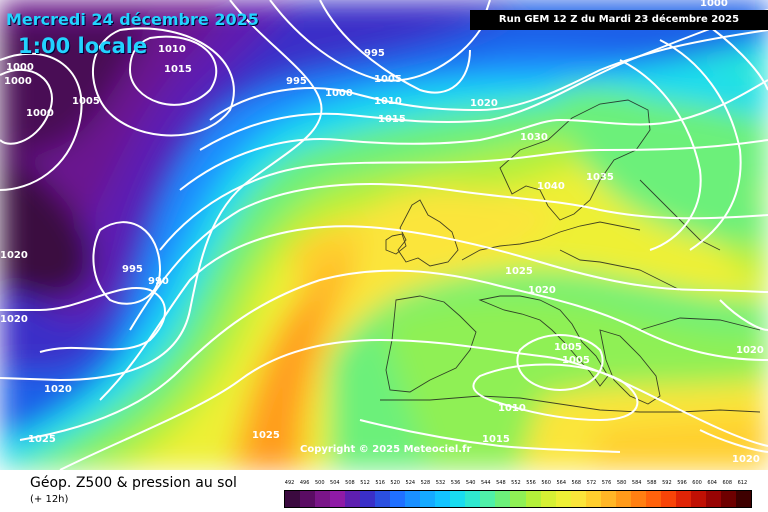 Image resolution: width=768 pixels, height=512 pixels. What do you see at coordinates (365, 483) in the screenshot?
I see `legend-label: 512` at bounding box center [365, 483].